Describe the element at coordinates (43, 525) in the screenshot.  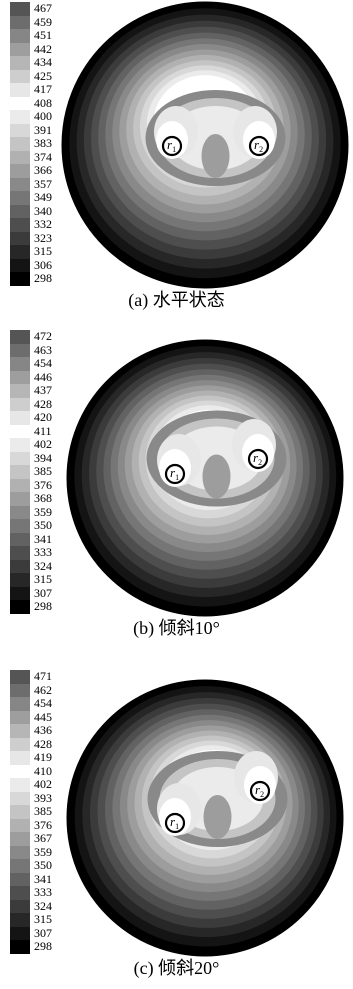
I see `legend-label: 350` at that location.